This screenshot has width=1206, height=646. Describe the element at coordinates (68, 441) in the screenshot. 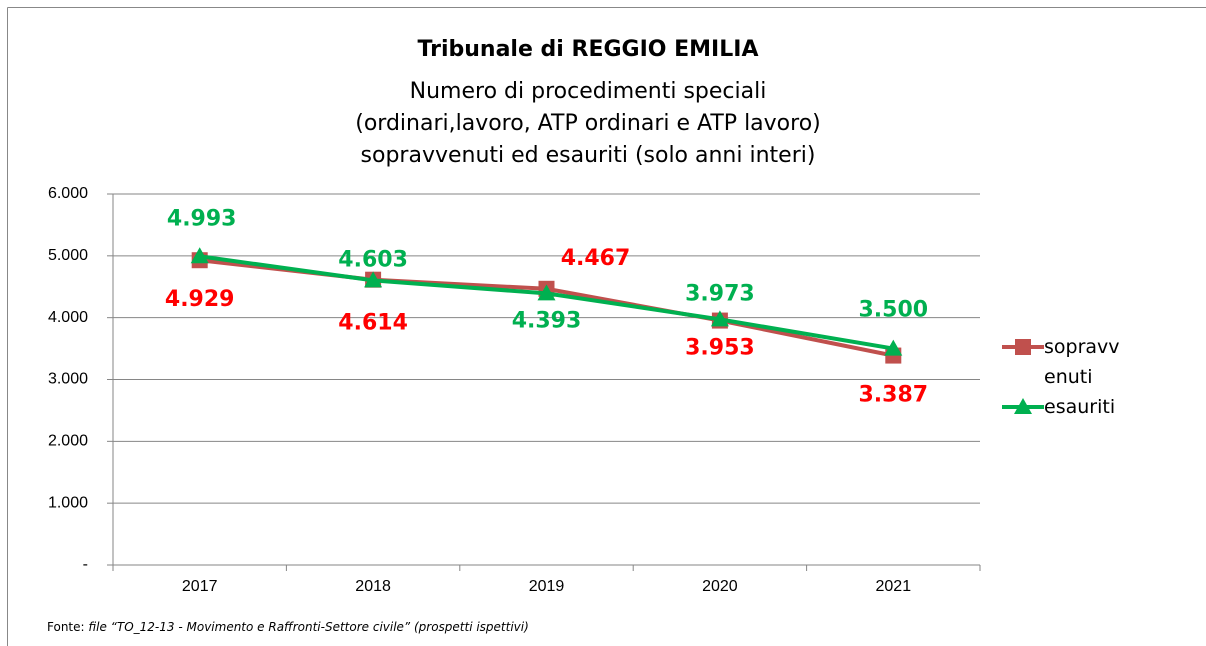

I see `y-tick-label: 2.000` at that location.